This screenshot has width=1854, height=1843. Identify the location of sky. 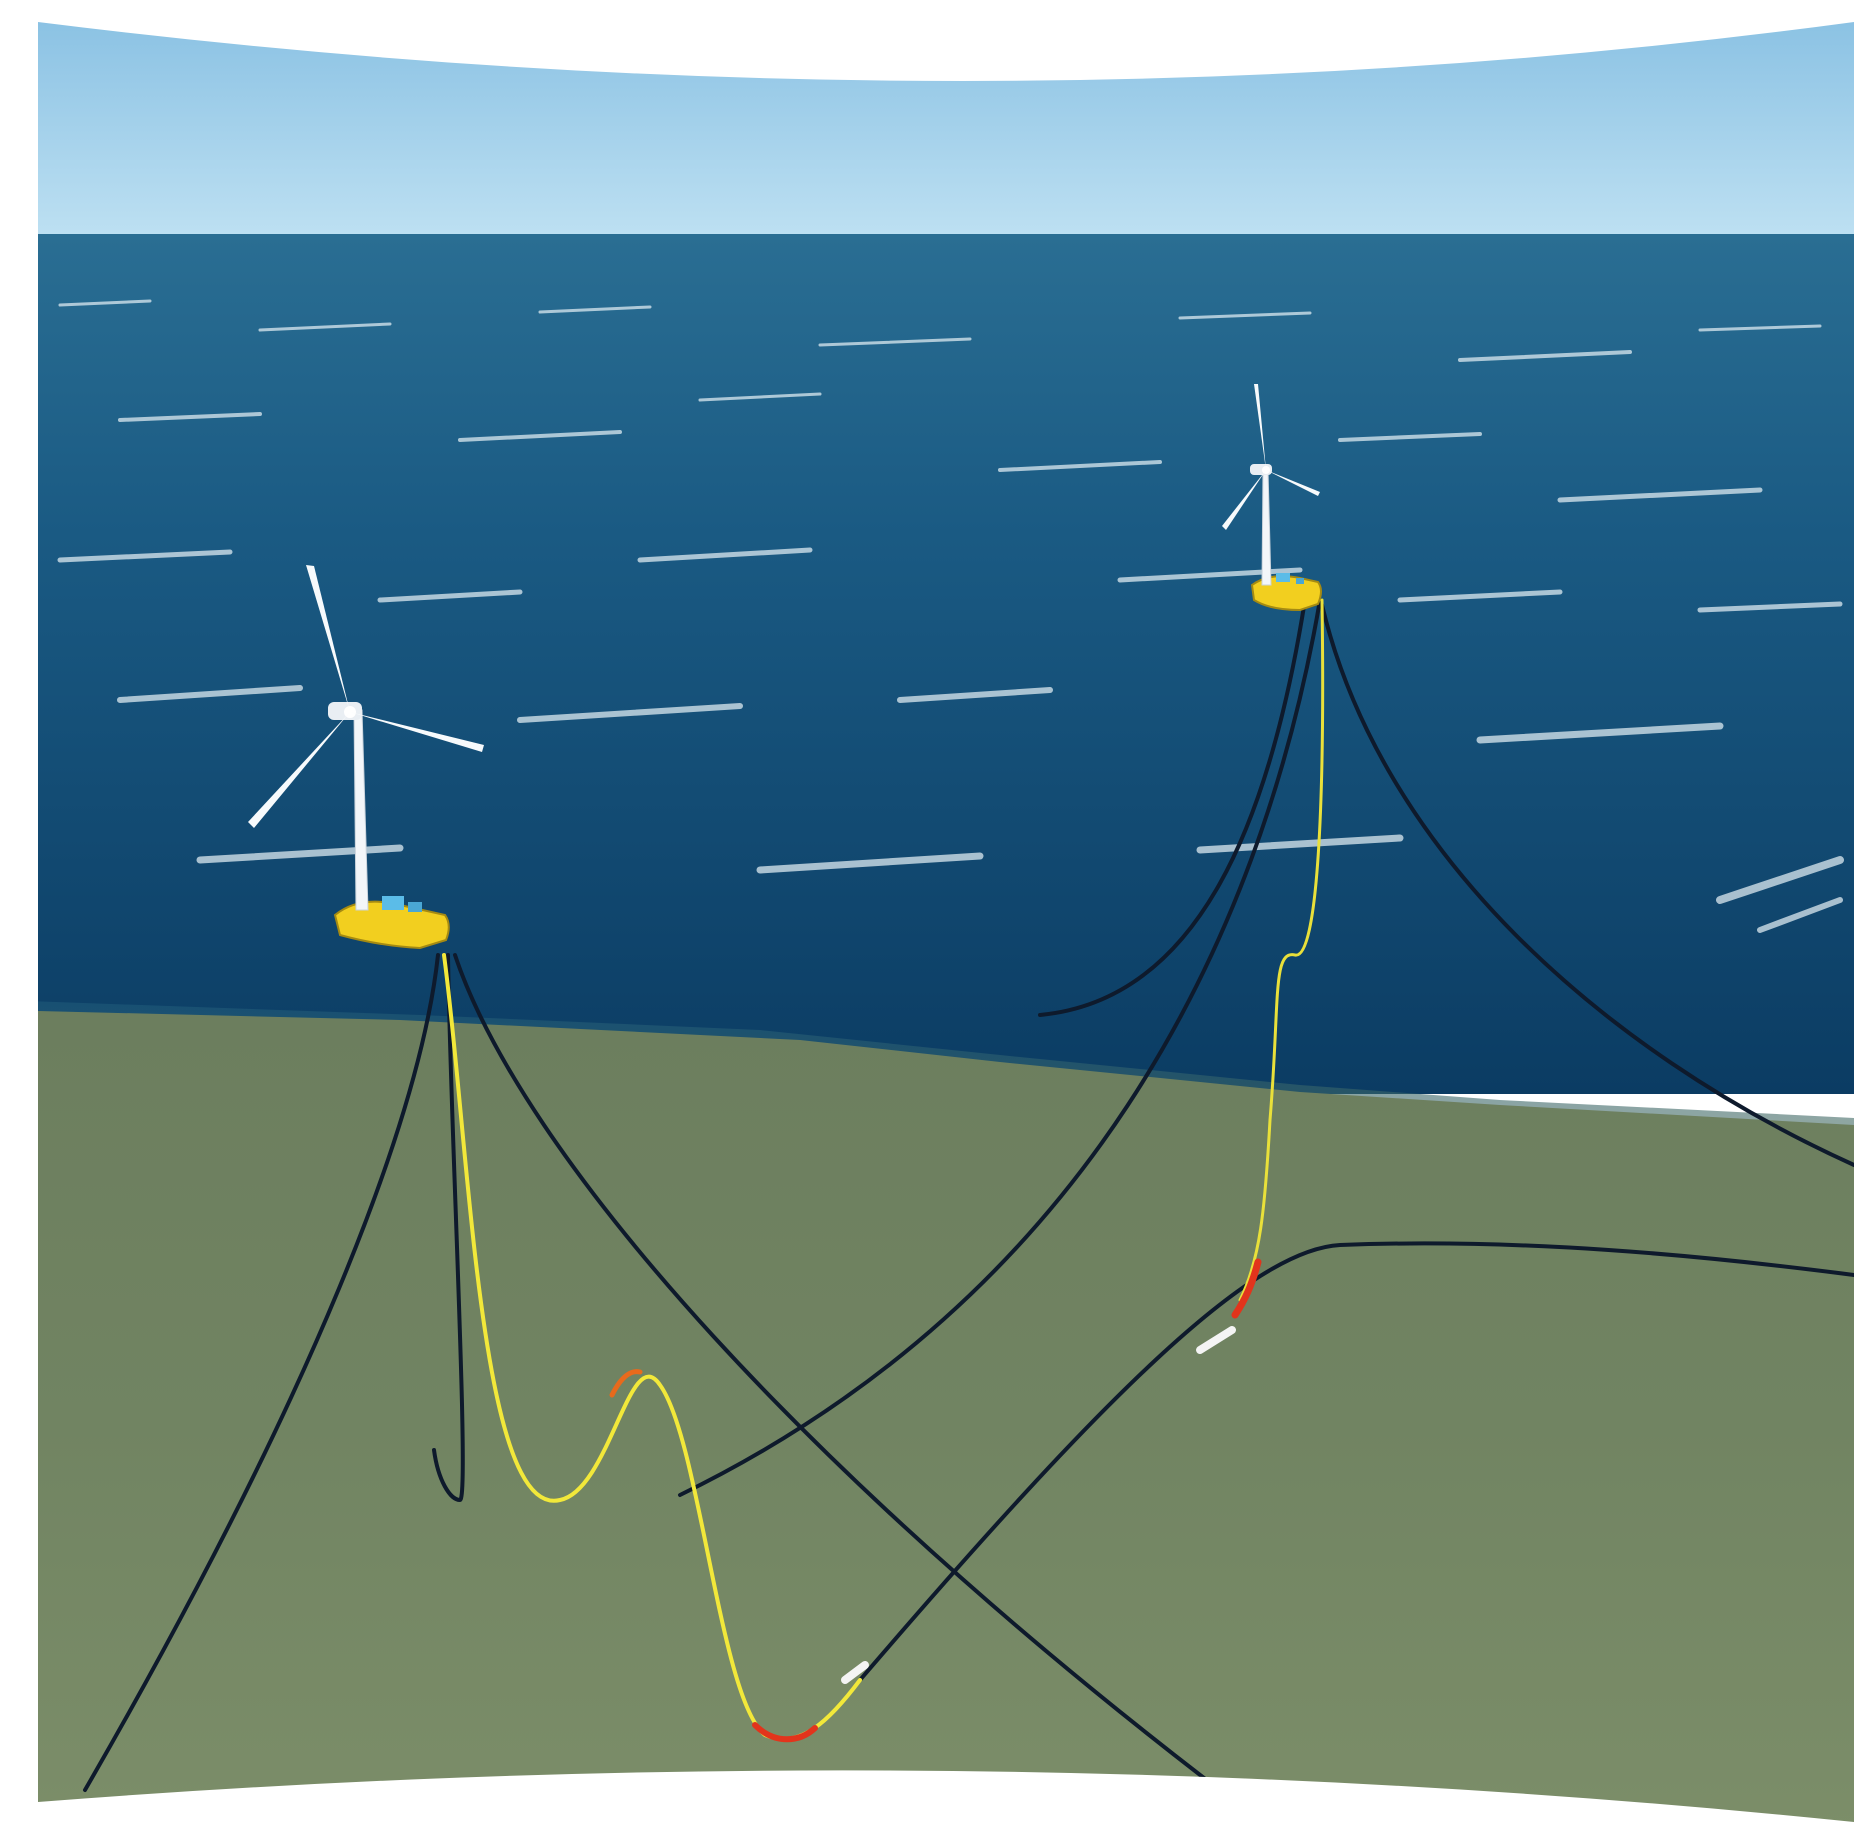
(946, 129).